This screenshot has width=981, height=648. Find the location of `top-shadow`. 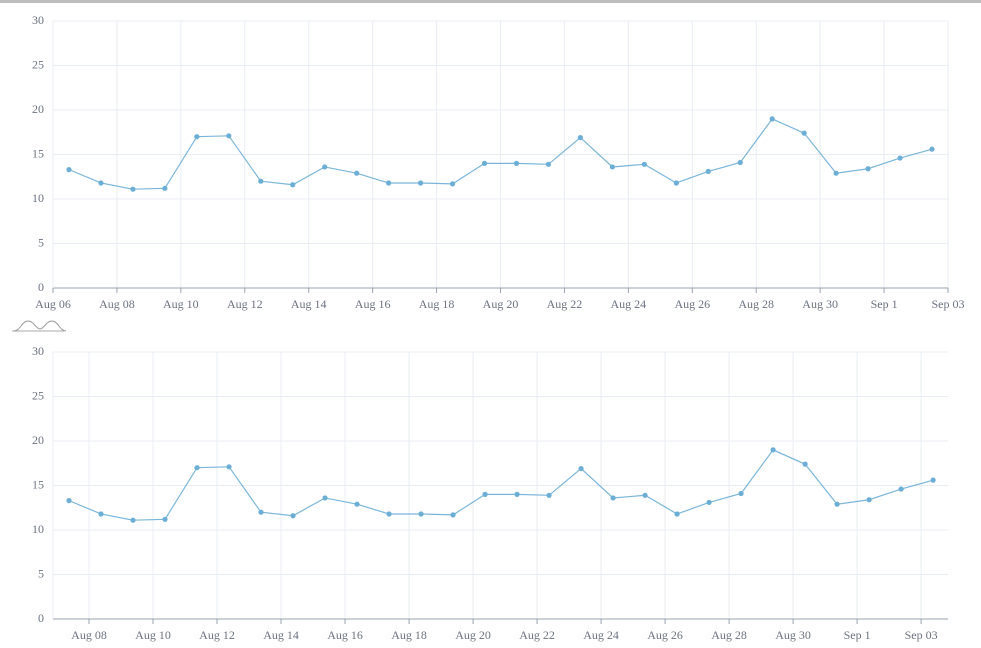

top-shadow is located at coordinates (490, 1).